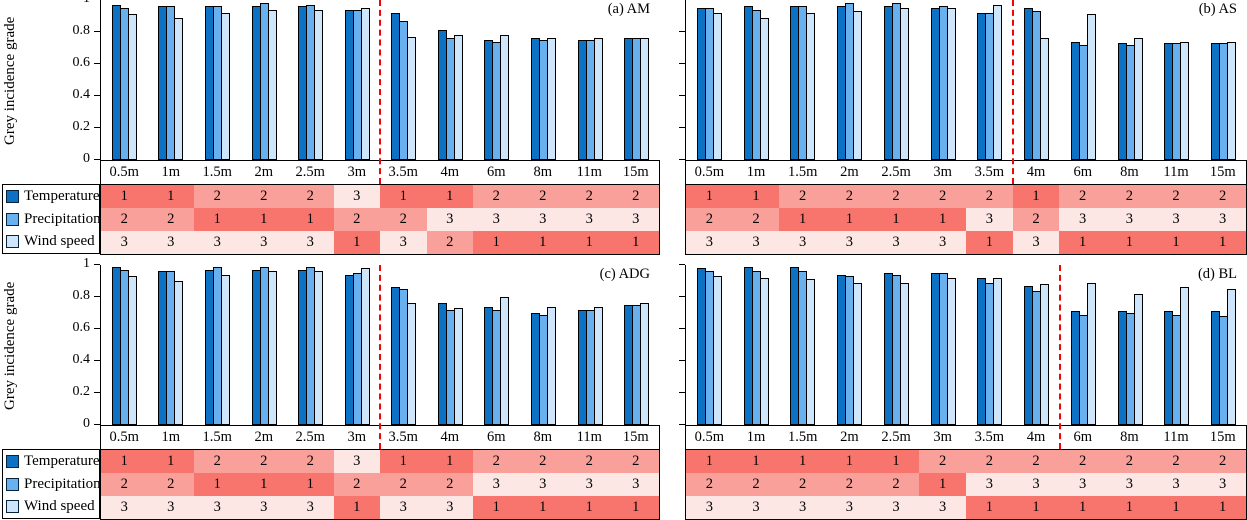  What do you see at coordinates (849, 172) in the screenshot?
I see `x-tick-label: 2m` at bounding box center [849, 172].